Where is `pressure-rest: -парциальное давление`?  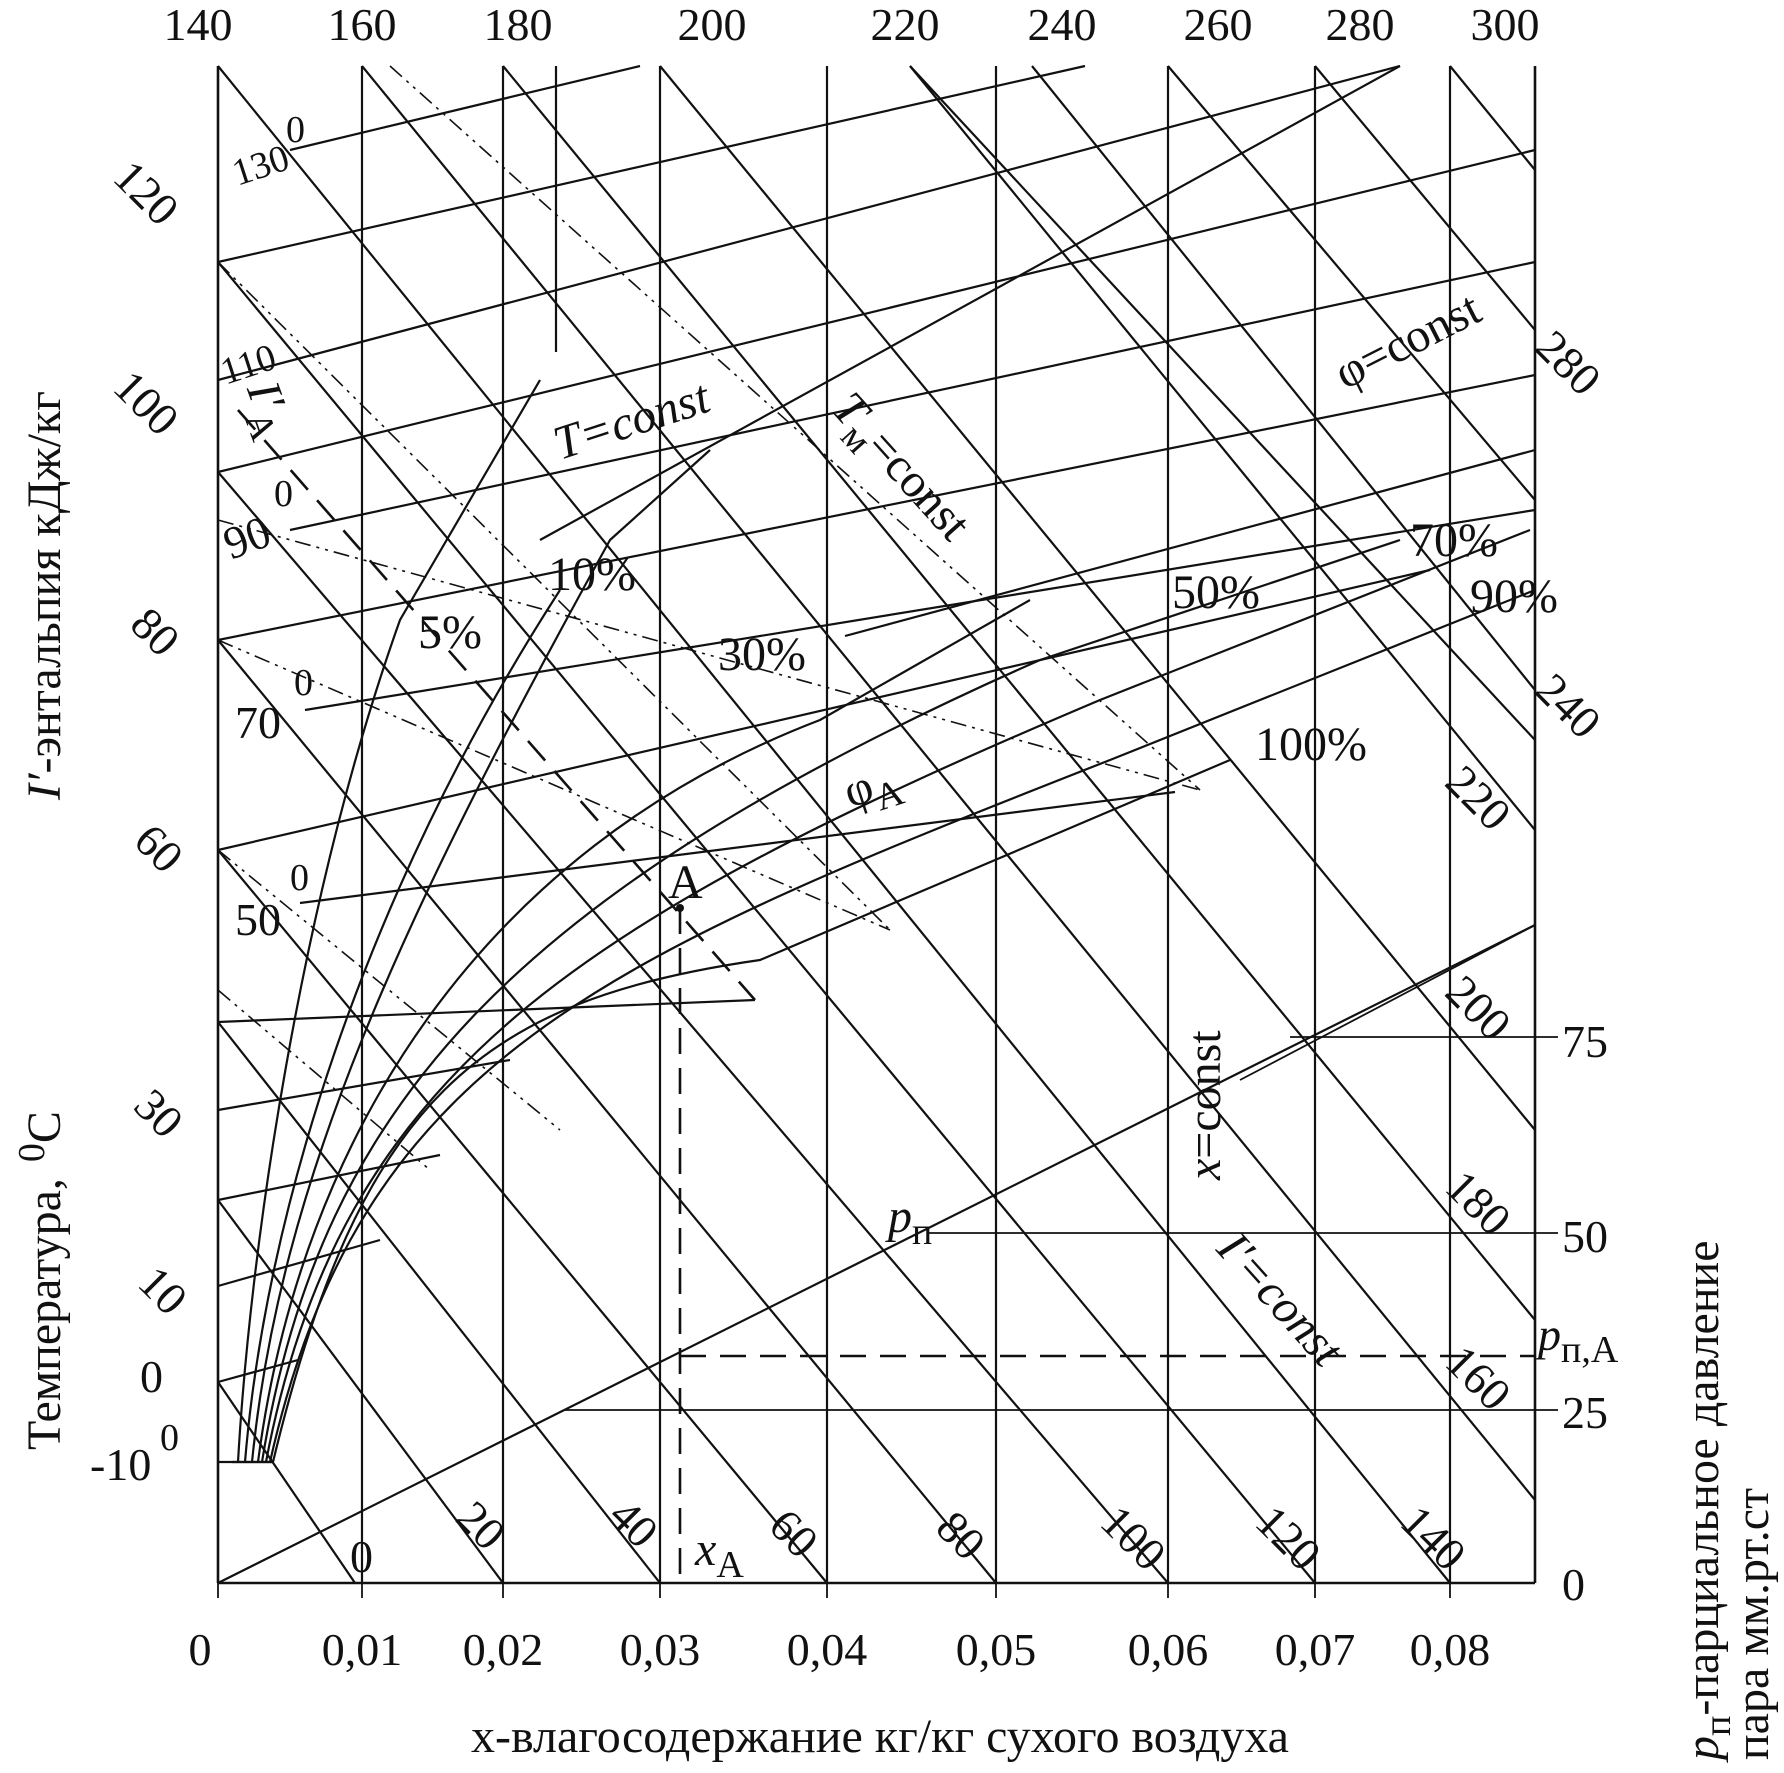
pressure-rest: -парциальное давление is located at coordinates (1702, 1477).